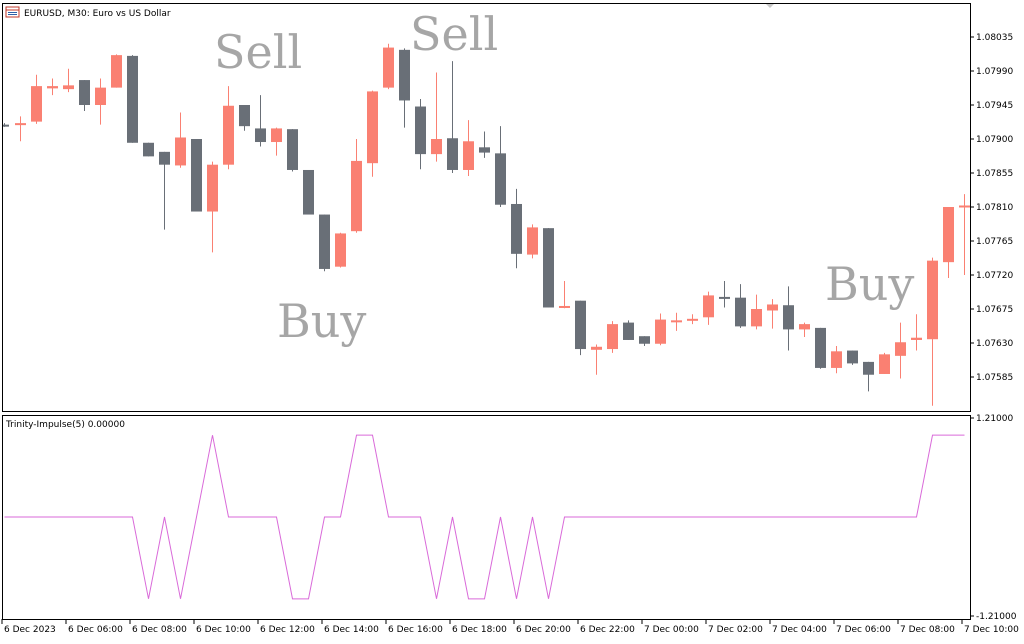  Describe the element at coordinates (869, 284) in the screenshot. I see `buy-label-2: Buy` at that location.